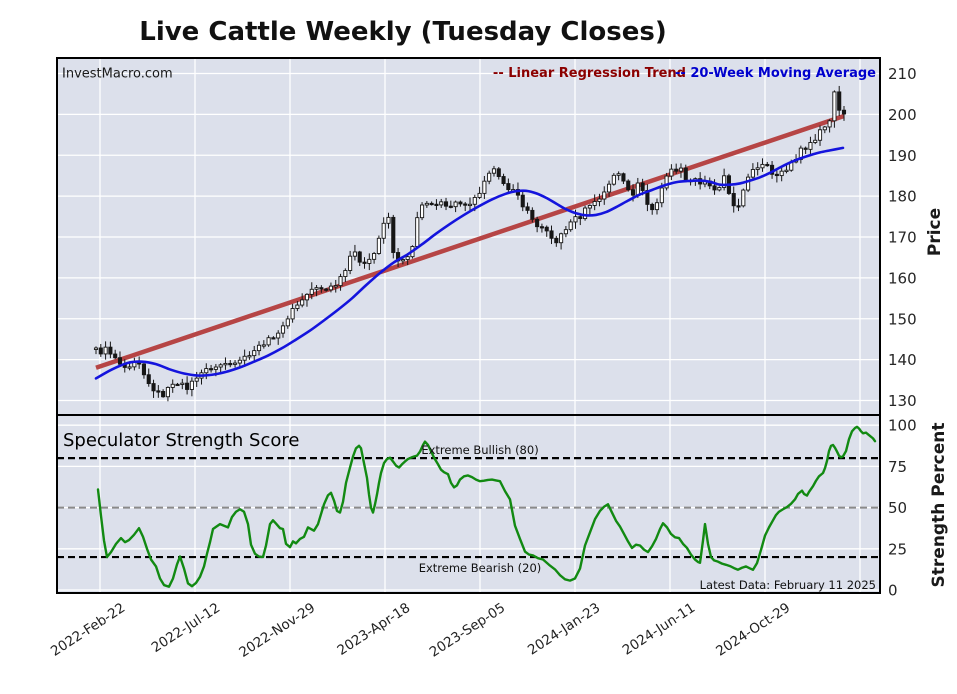  What do you see at coordinates (564, 629) in the screenshot?
I see `x-tick-label: 2024-Jan-23` at bounding box center [564, 629].